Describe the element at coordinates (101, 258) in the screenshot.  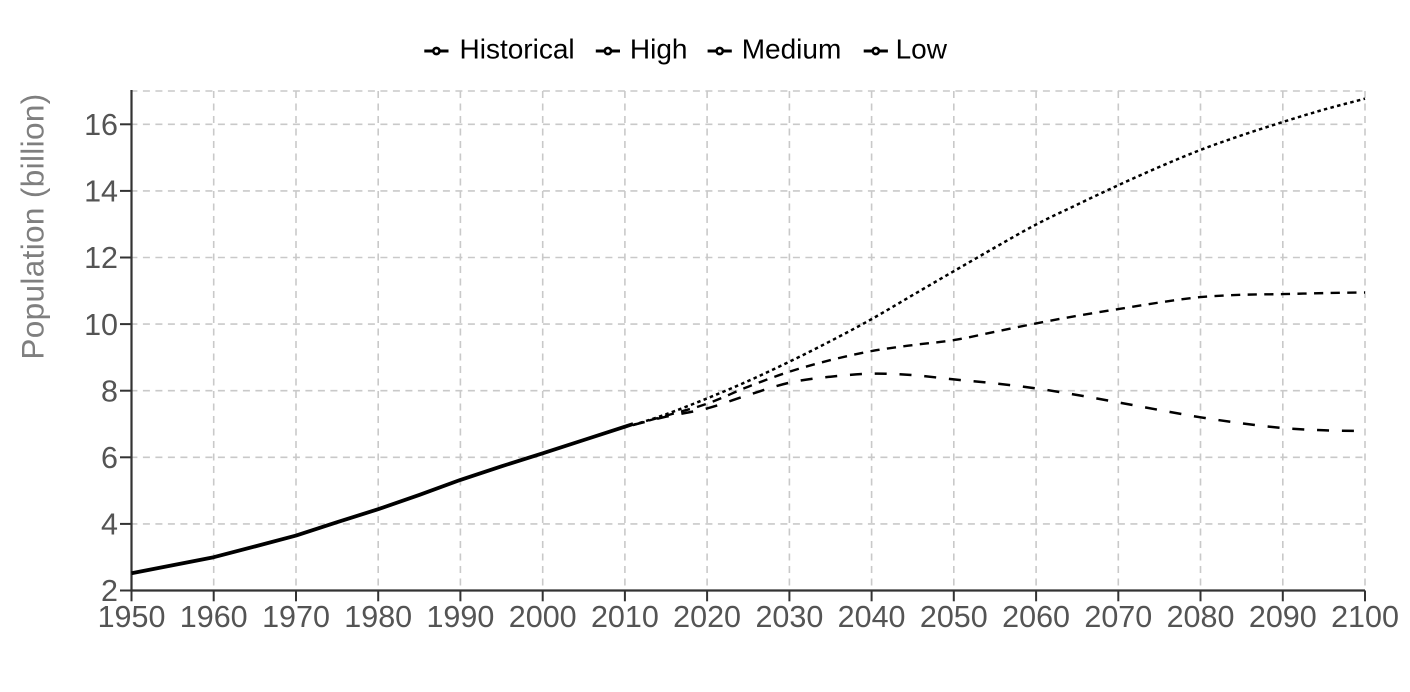
I see `svg-text: 12` at that location.